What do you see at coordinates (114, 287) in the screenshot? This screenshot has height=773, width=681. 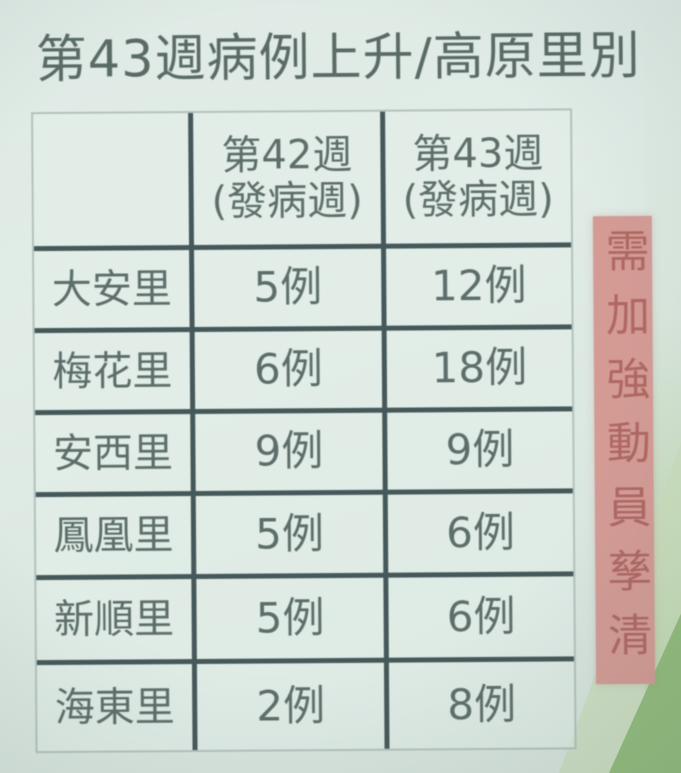 I see `village-cell: 大安里` at bounding box center [114, 287].